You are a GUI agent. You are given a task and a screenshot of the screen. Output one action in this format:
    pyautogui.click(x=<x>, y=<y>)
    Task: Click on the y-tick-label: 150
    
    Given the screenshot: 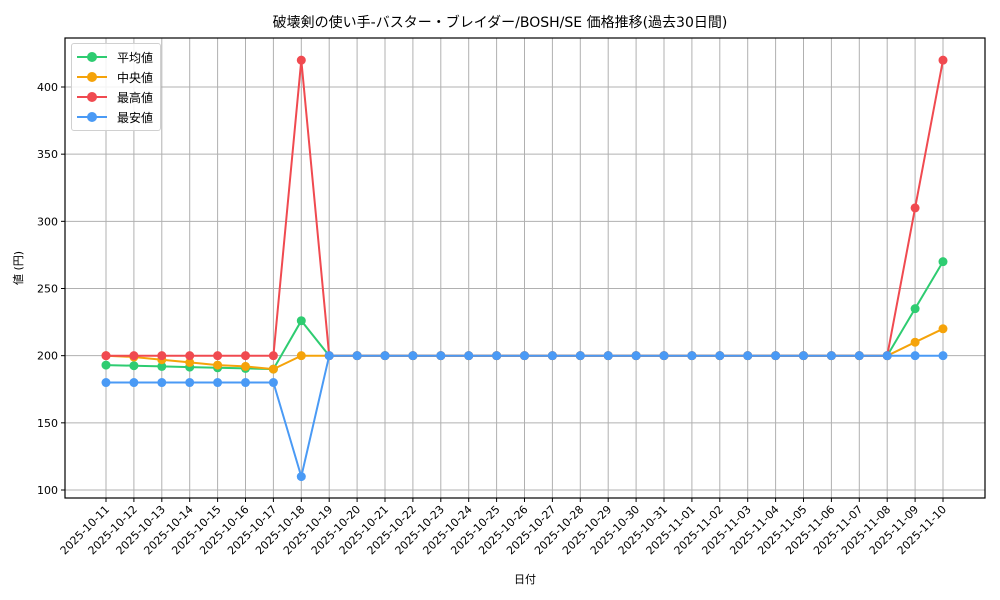 What is the action you would take?
    pyautogui.click(x=47, y=423)
    